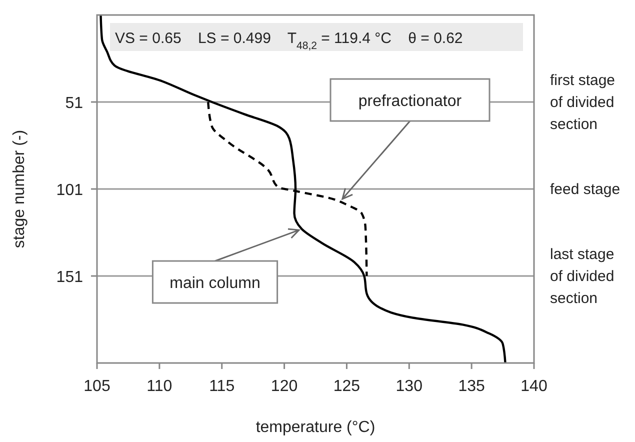 The height and width of the screenshot is (442, 635). What do you see at coordinates (409, 386) in the screenshot?
I see `x-tick-label: 130` at bounding box center [409, 386].